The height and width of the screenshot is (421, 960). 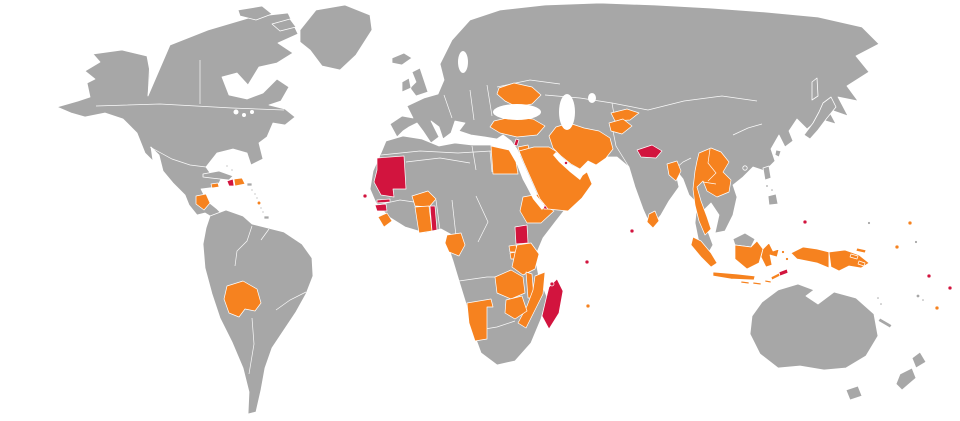 I want to click on country-tuvalu, so click(x=929, y=276).